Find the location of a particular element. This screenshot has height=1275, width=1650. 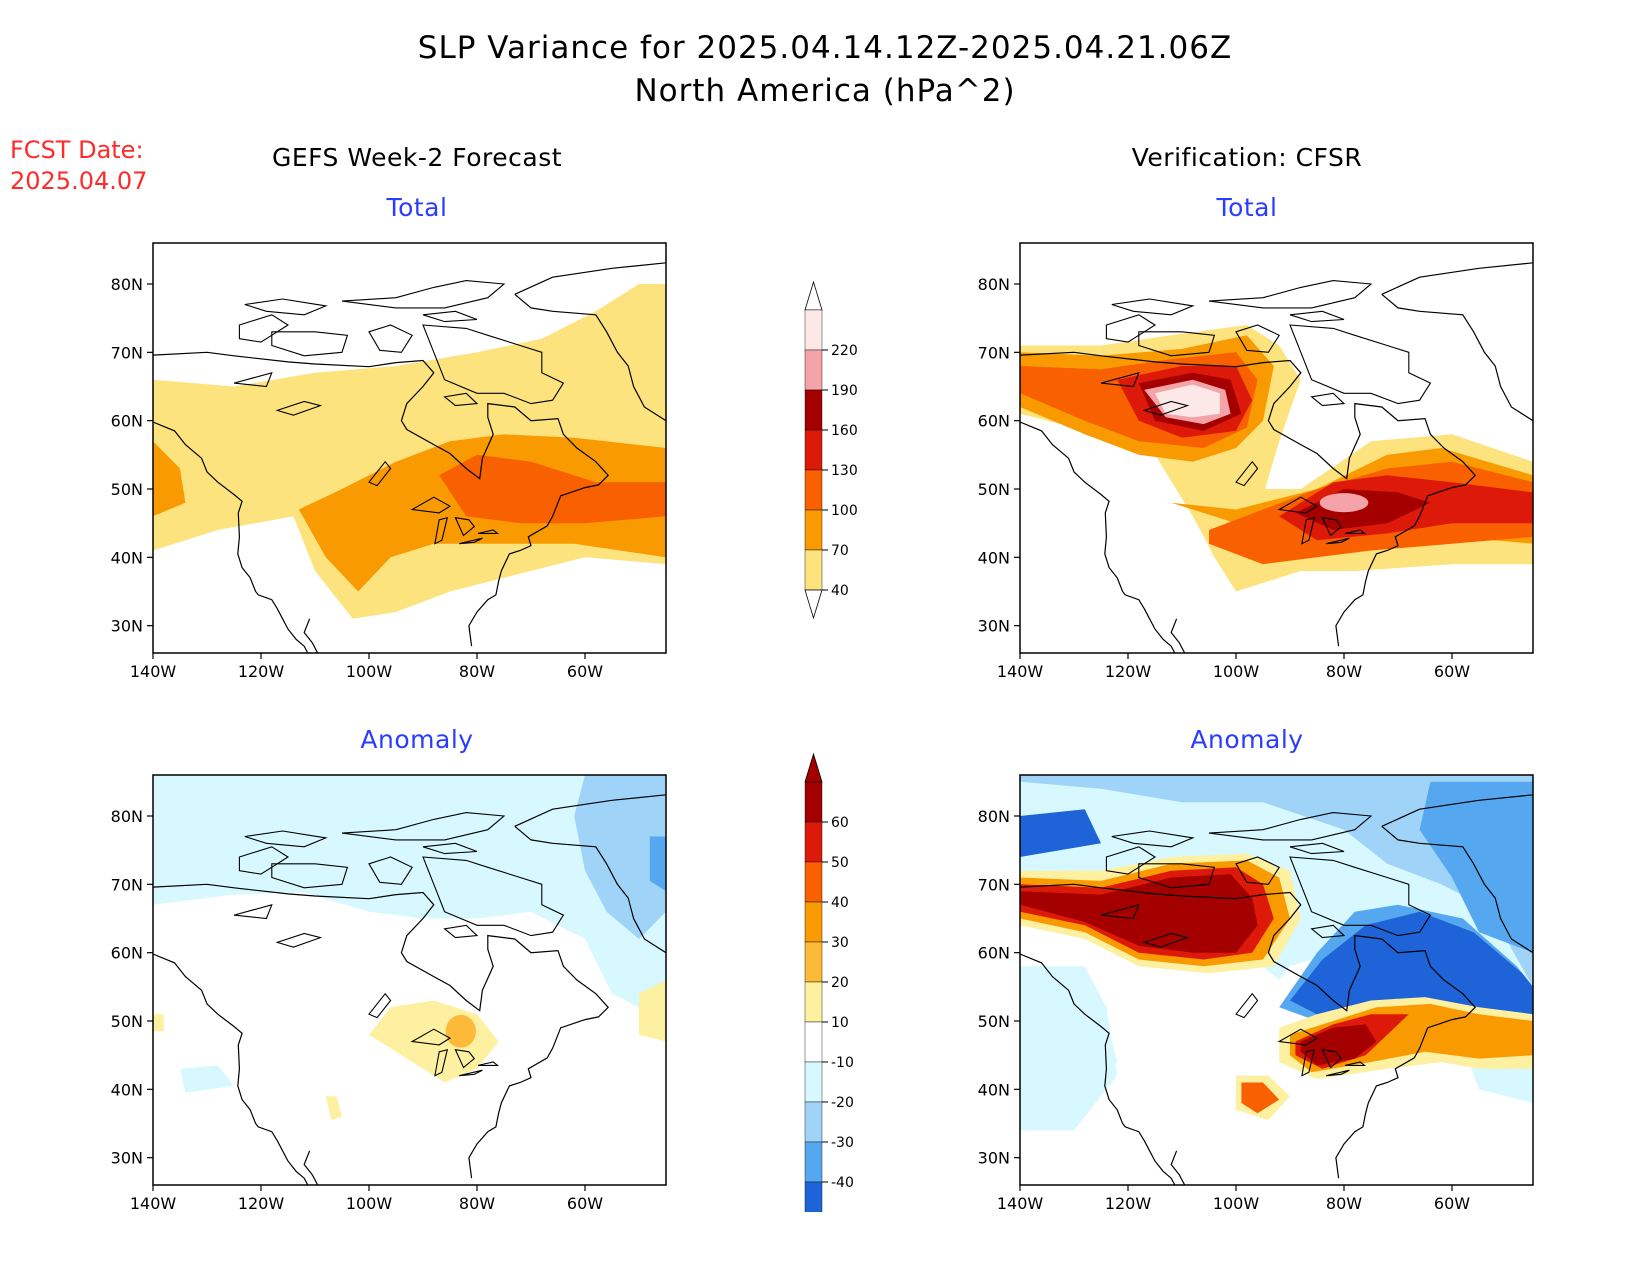

lat-tick-label: 80N is located at coordinates (994, 284).